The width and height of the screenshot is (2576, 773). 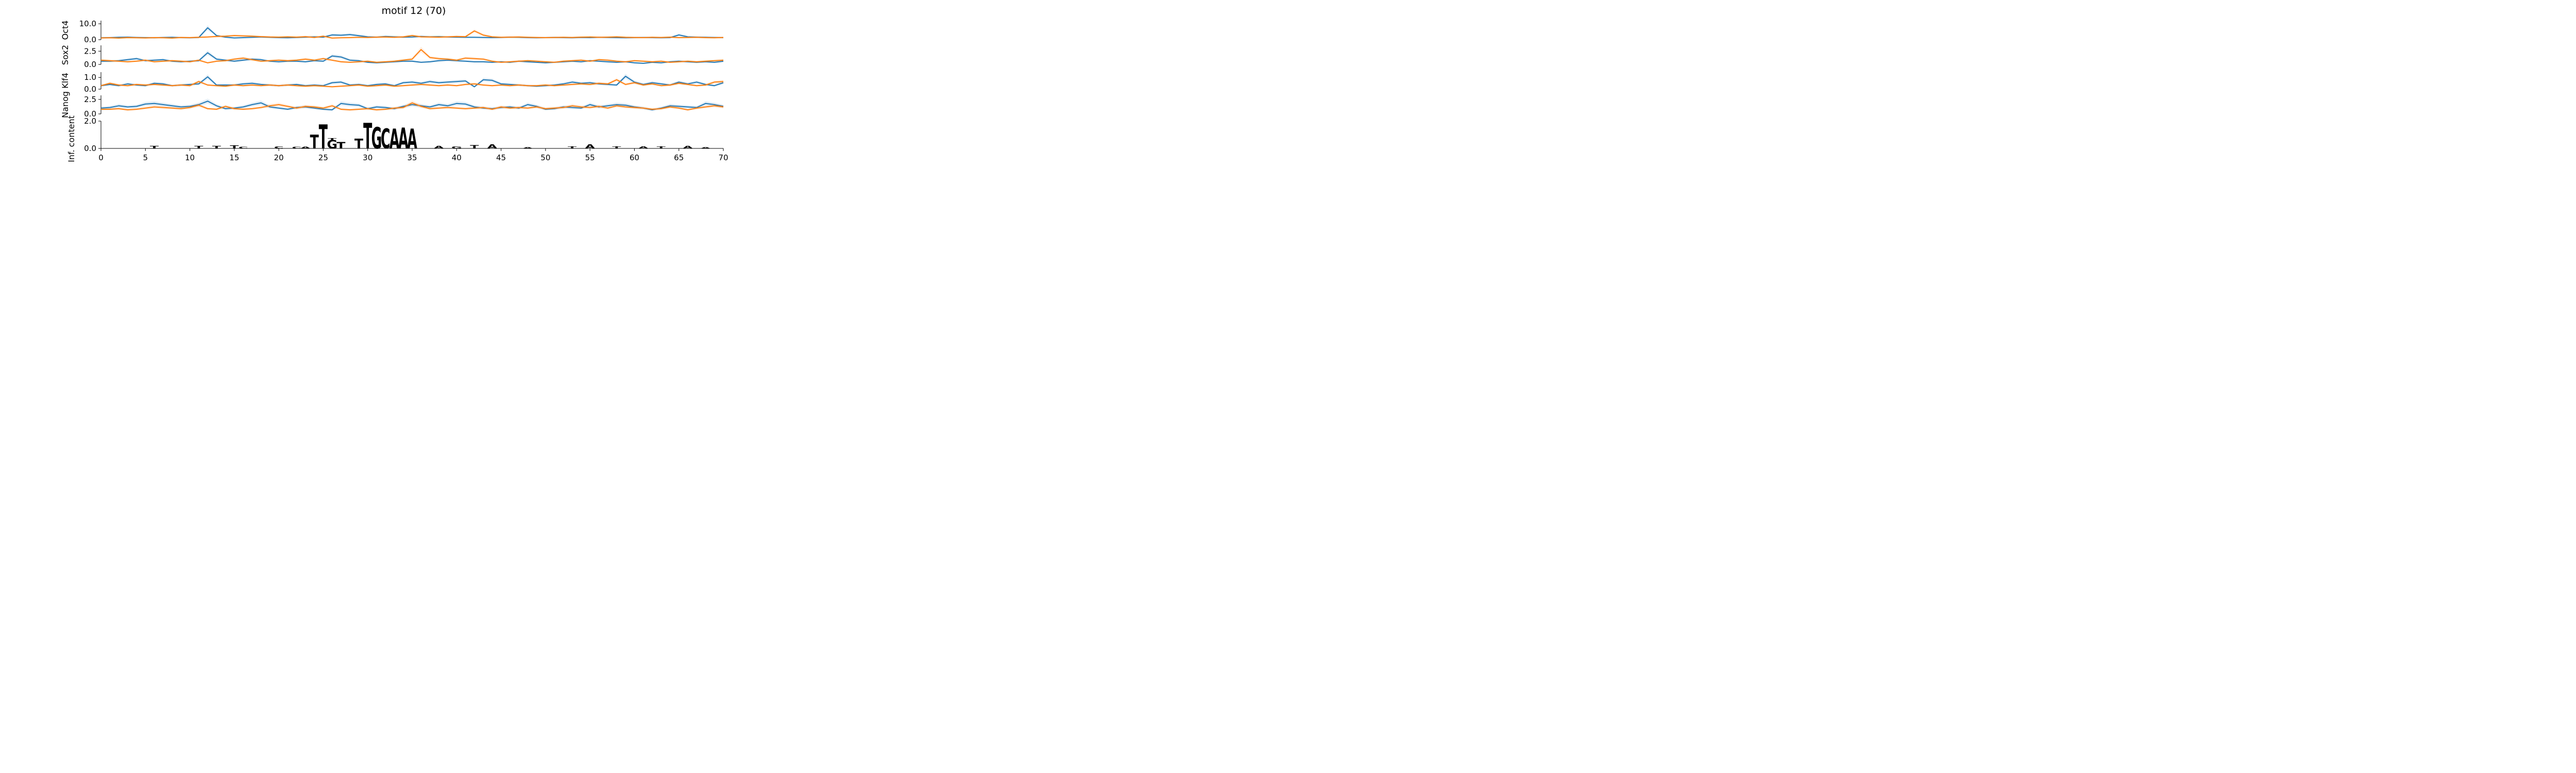 I want to click on x-tick-label: 15, so click(x=234, y=157).